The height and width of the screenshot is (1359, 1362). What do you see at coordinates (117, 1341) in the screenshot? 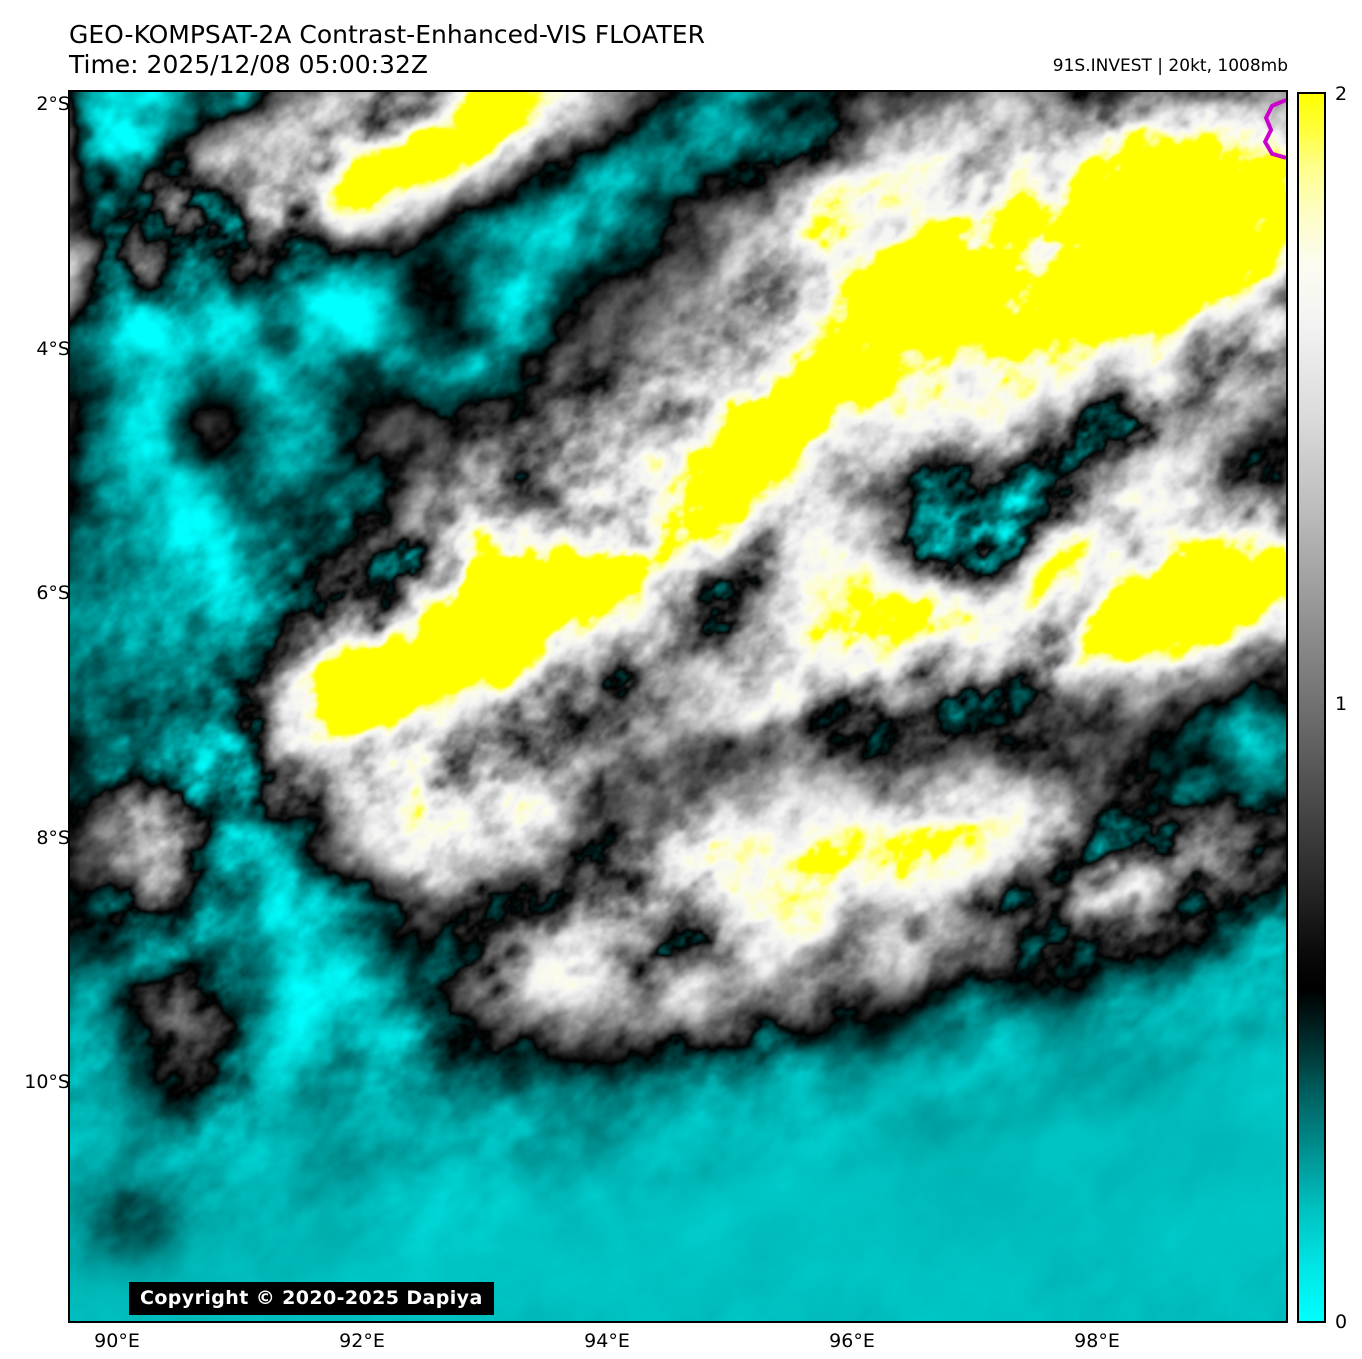
I see `x-tick-label-0: 90°E` at bounding box center [117, 1341].